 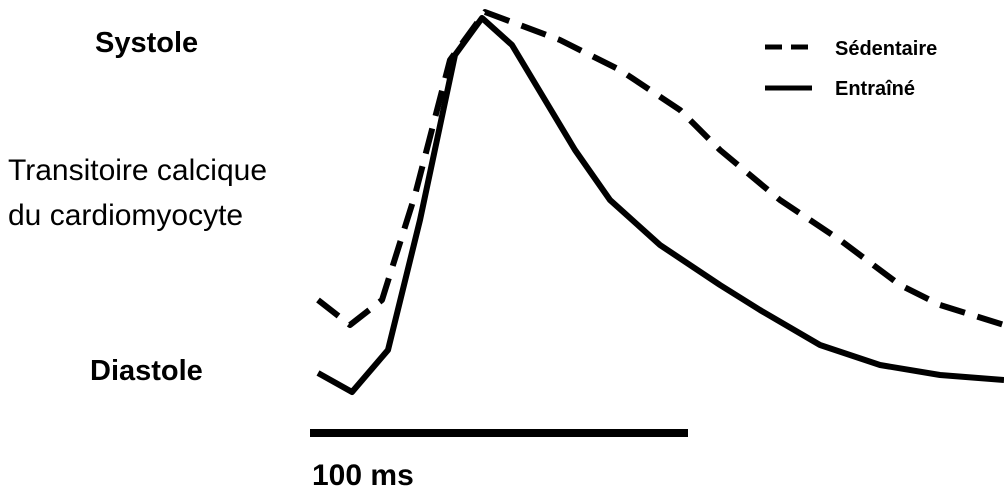 What do you see at coordinates (137, 170) in the screenshot?
I see `y-label-line: Transitoire calcique` at bounding box center [137, 170].